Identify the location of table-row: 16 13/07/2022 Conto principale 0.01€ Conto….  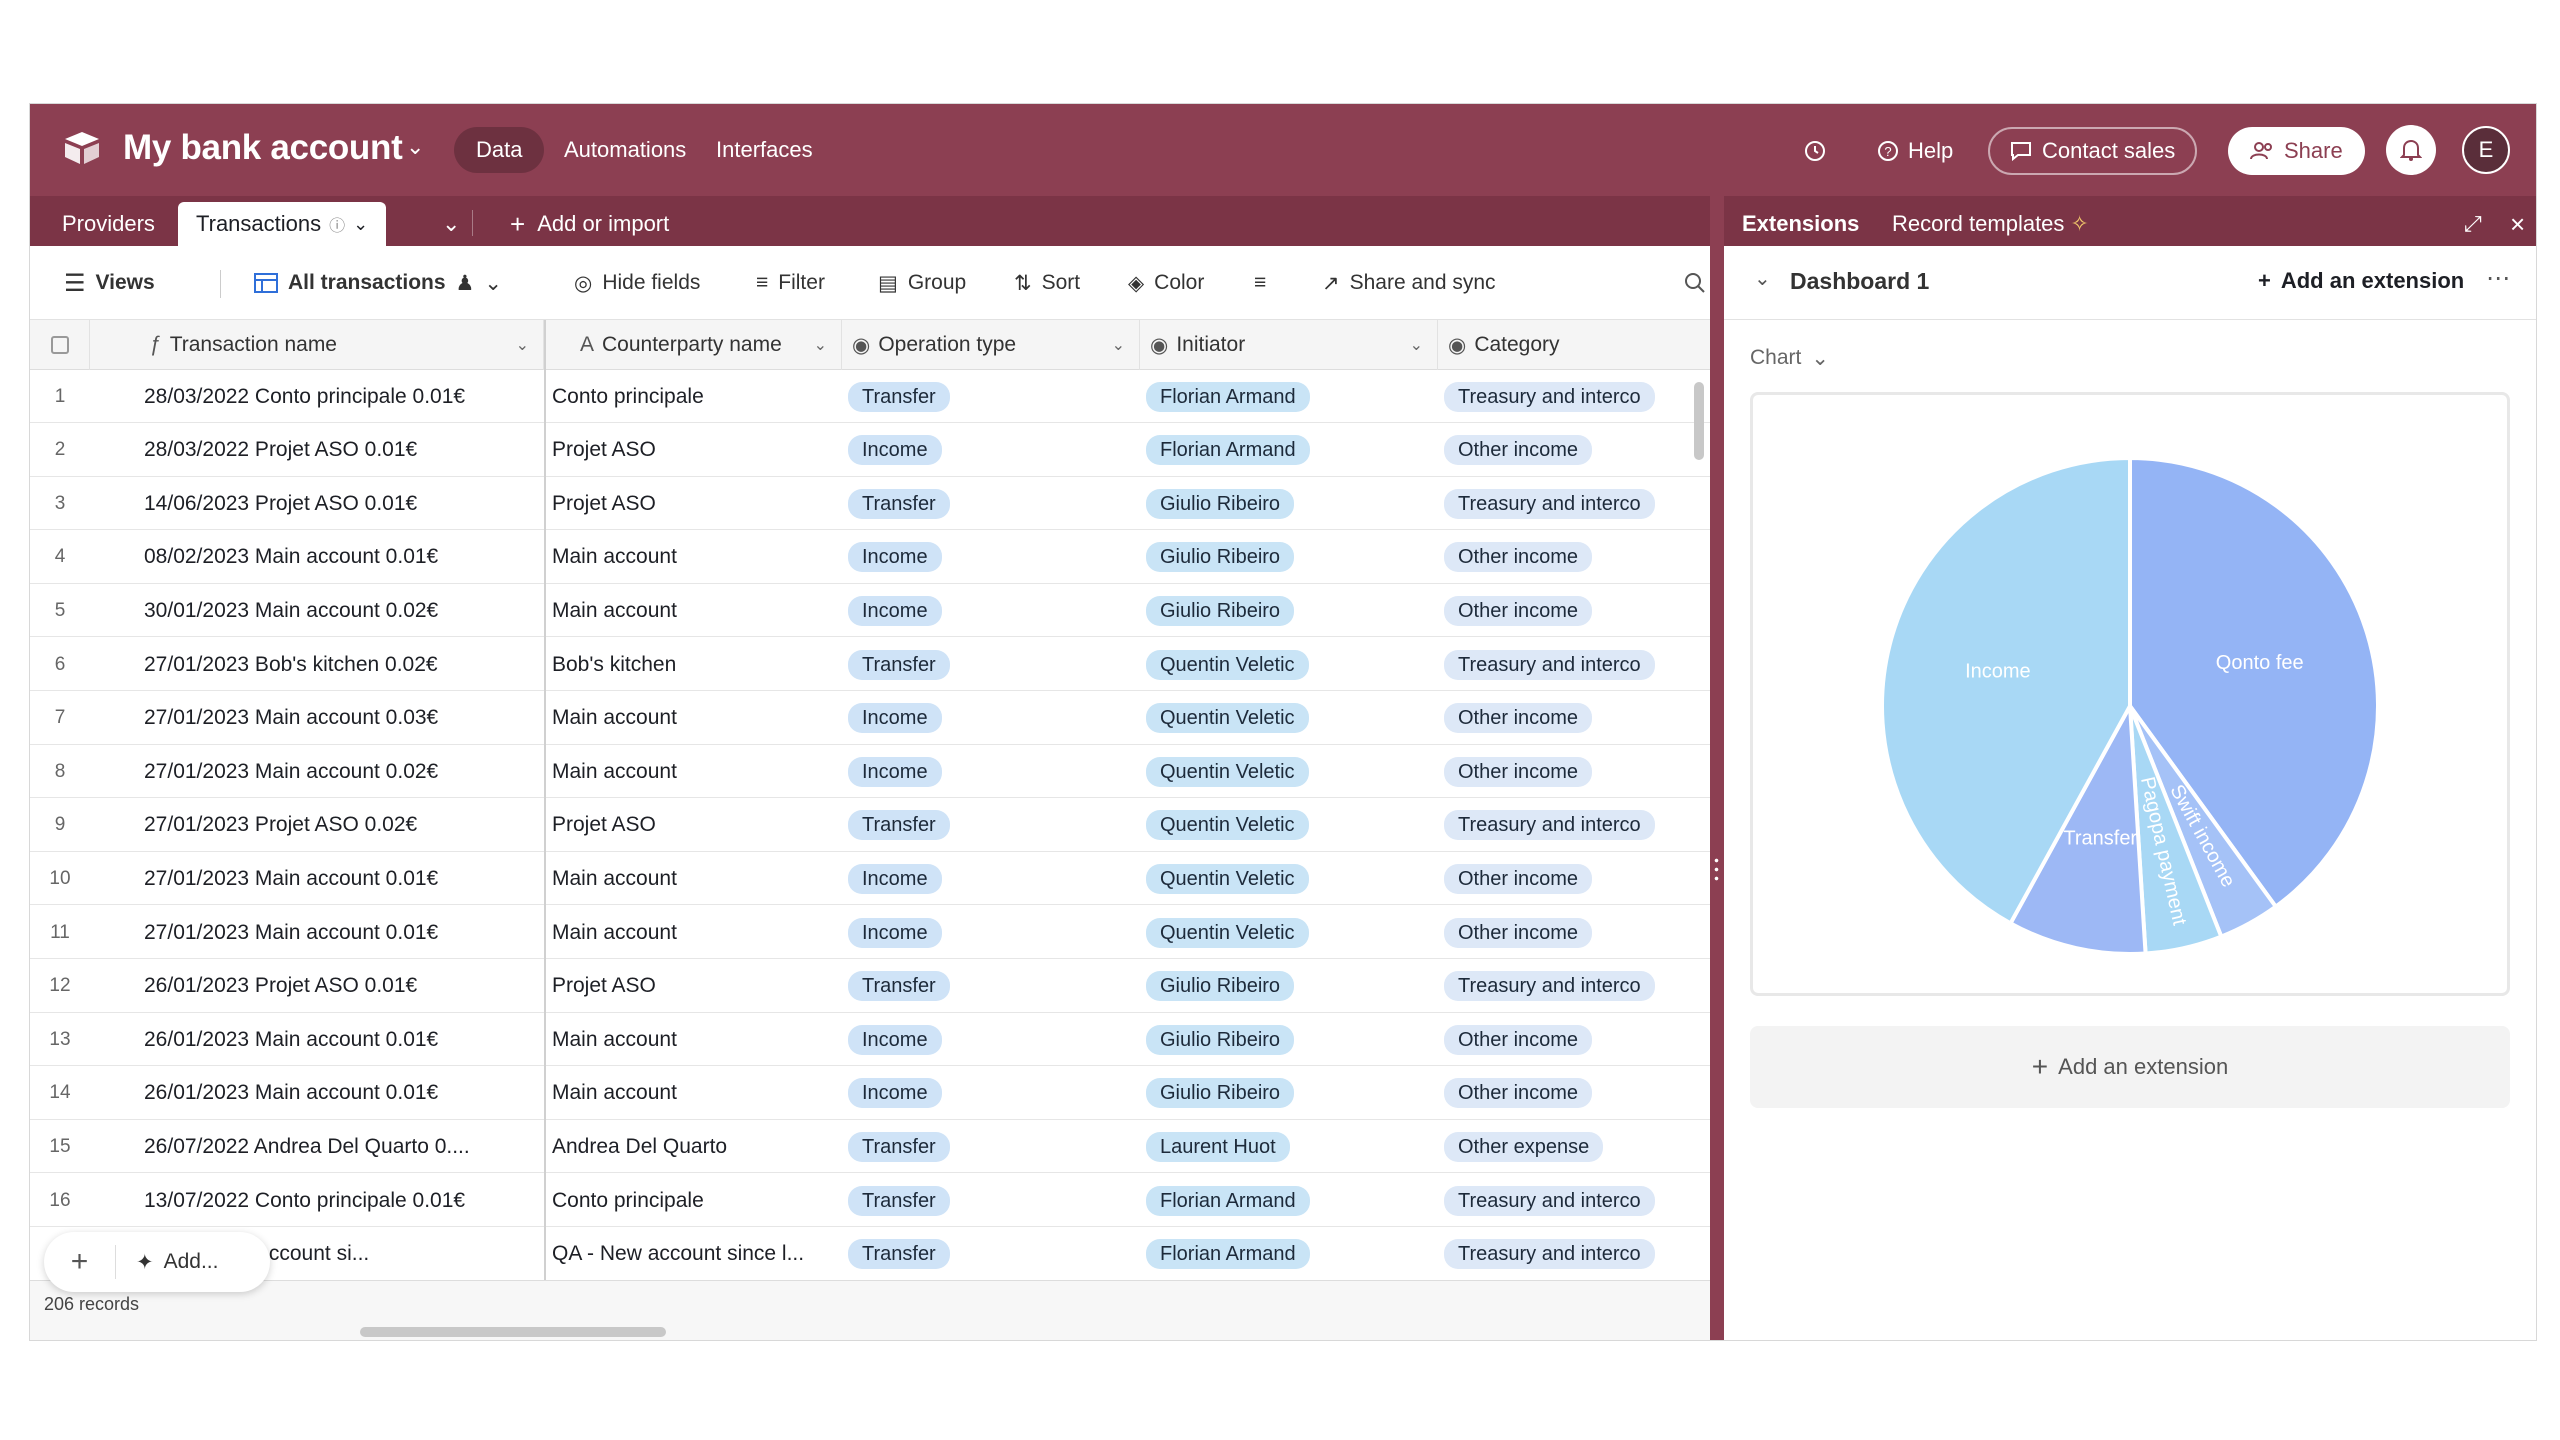
(870, 1200).